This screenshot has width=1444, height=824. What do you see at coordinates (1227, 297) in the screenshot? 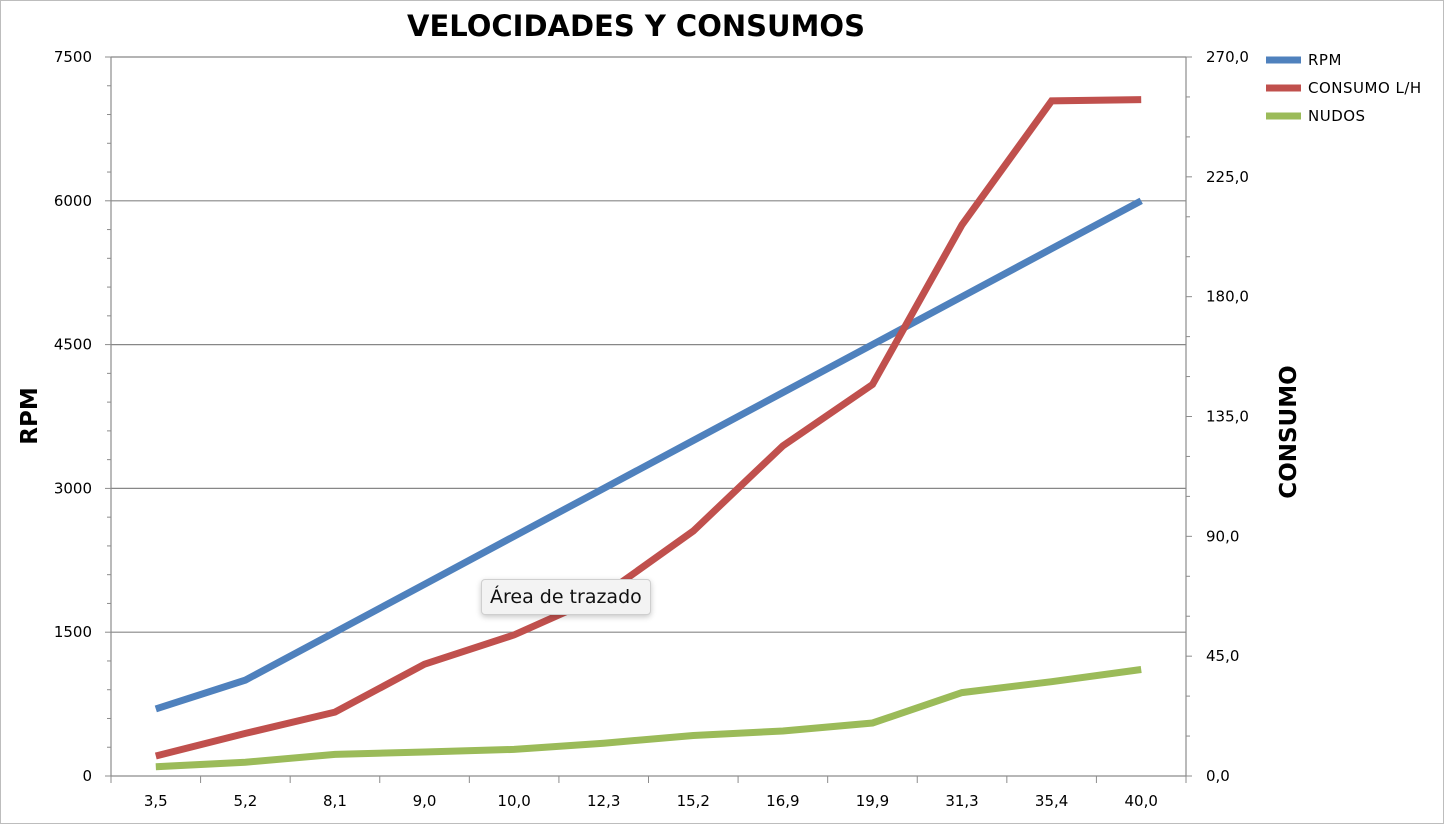
I see `y2-tick-label: 180,0` at bounding box center [1227, 297].